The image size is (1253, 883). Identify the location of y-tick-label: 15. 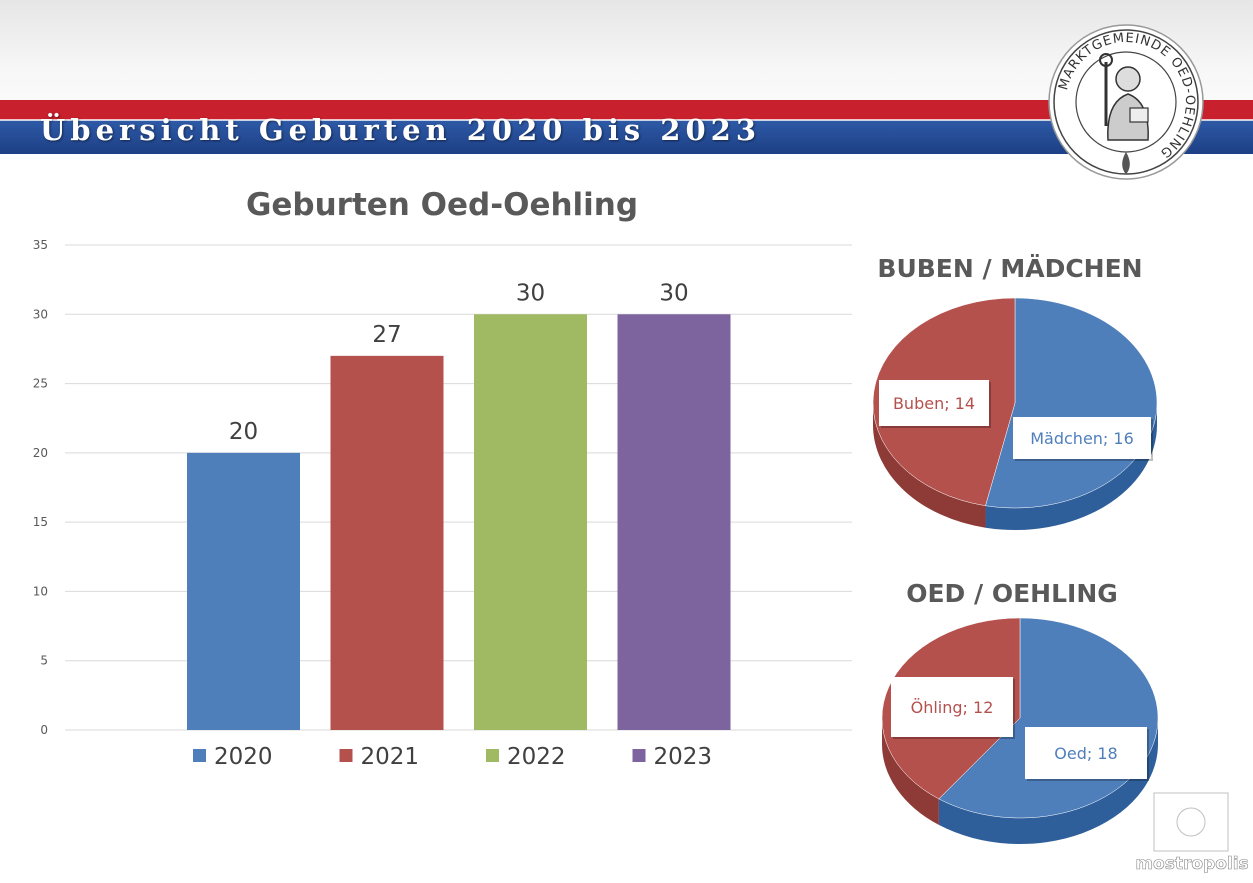
(40, 522).